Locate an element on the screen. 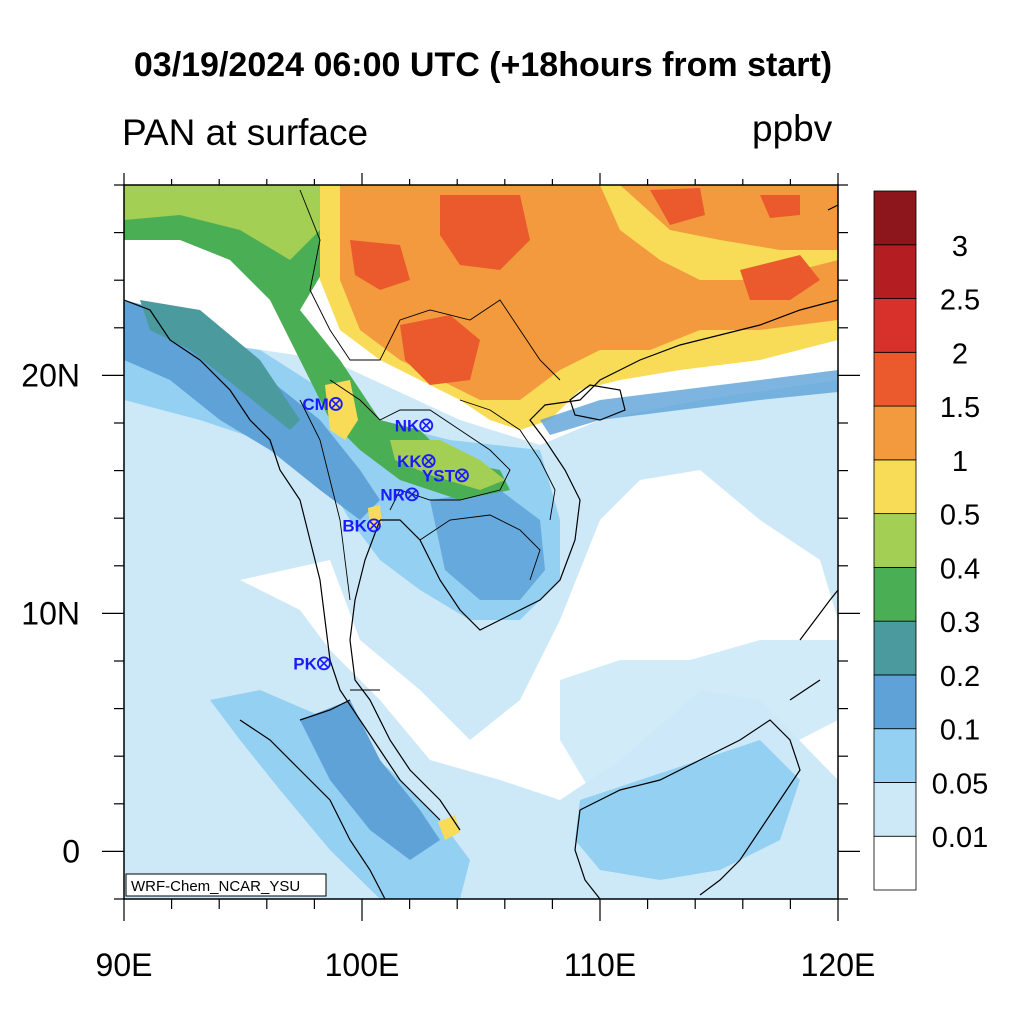 This screenshot has width=1024, height=1024. colorbar-label: 0.2 is located at coordinates (960, 677).